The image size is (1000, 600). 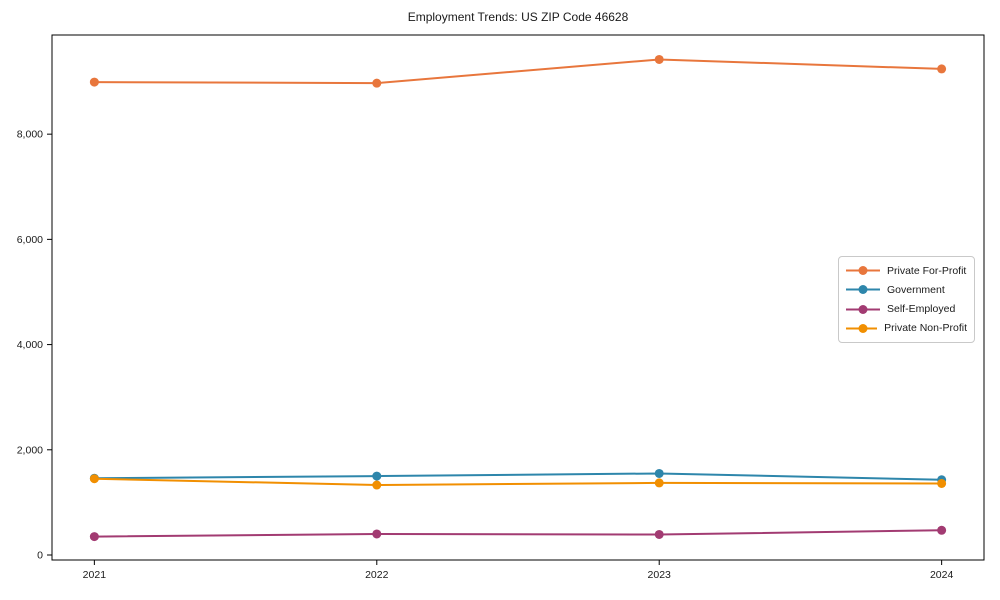 I want to click on legend-item-private-non-profit: Private Non-Profit, so click(x=906, y=328).